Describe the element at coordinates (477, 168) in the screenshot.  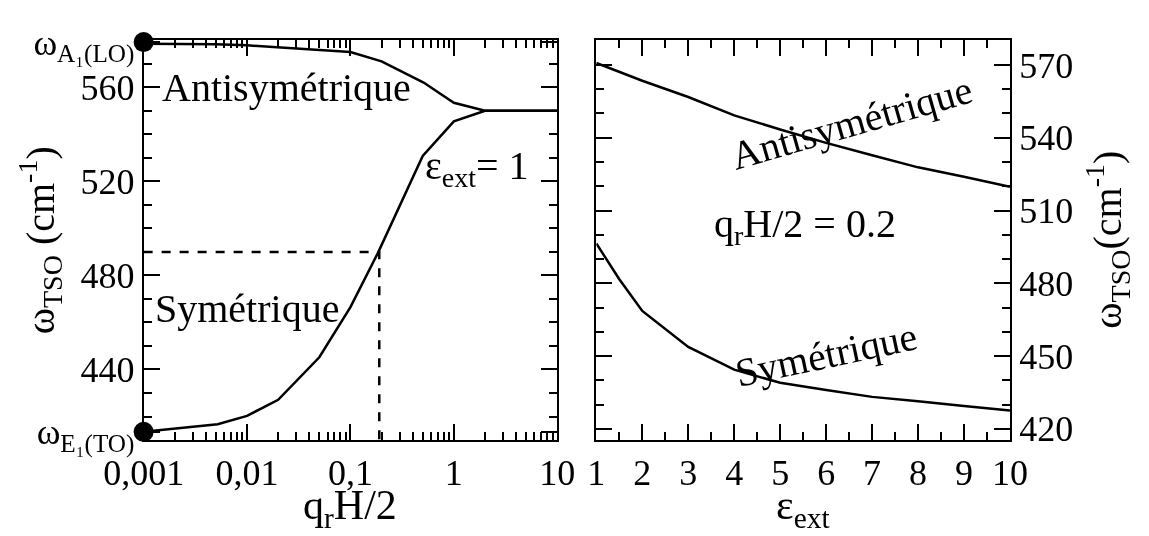
I see `annotation: ε$_{ext}$= 1` at that location.